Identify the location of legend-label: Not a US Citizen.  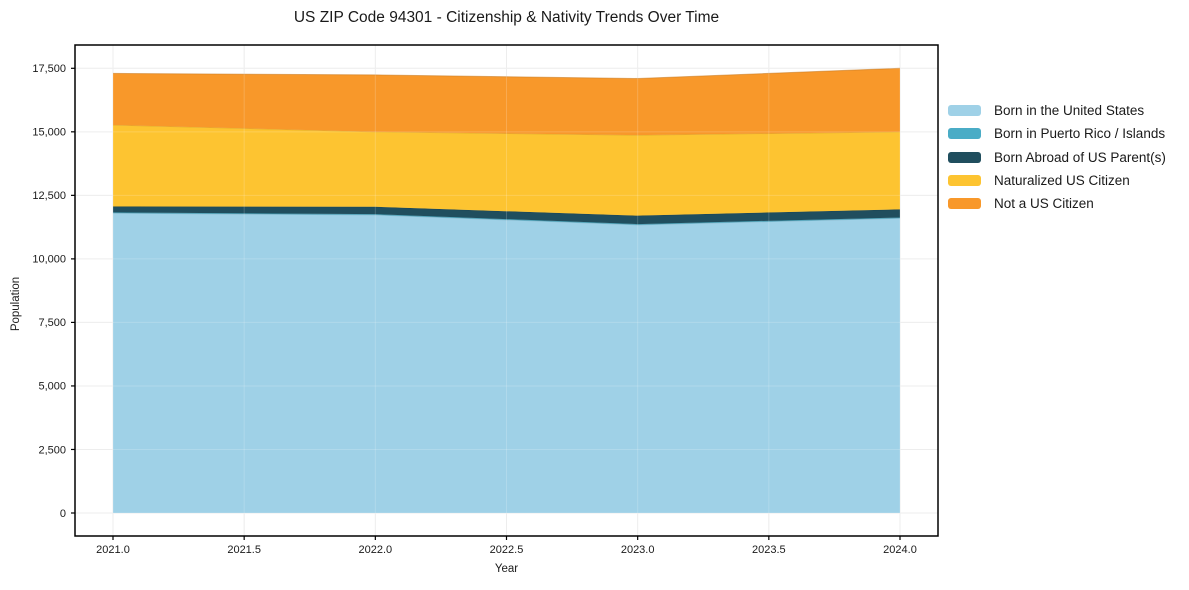
(1044, 204).